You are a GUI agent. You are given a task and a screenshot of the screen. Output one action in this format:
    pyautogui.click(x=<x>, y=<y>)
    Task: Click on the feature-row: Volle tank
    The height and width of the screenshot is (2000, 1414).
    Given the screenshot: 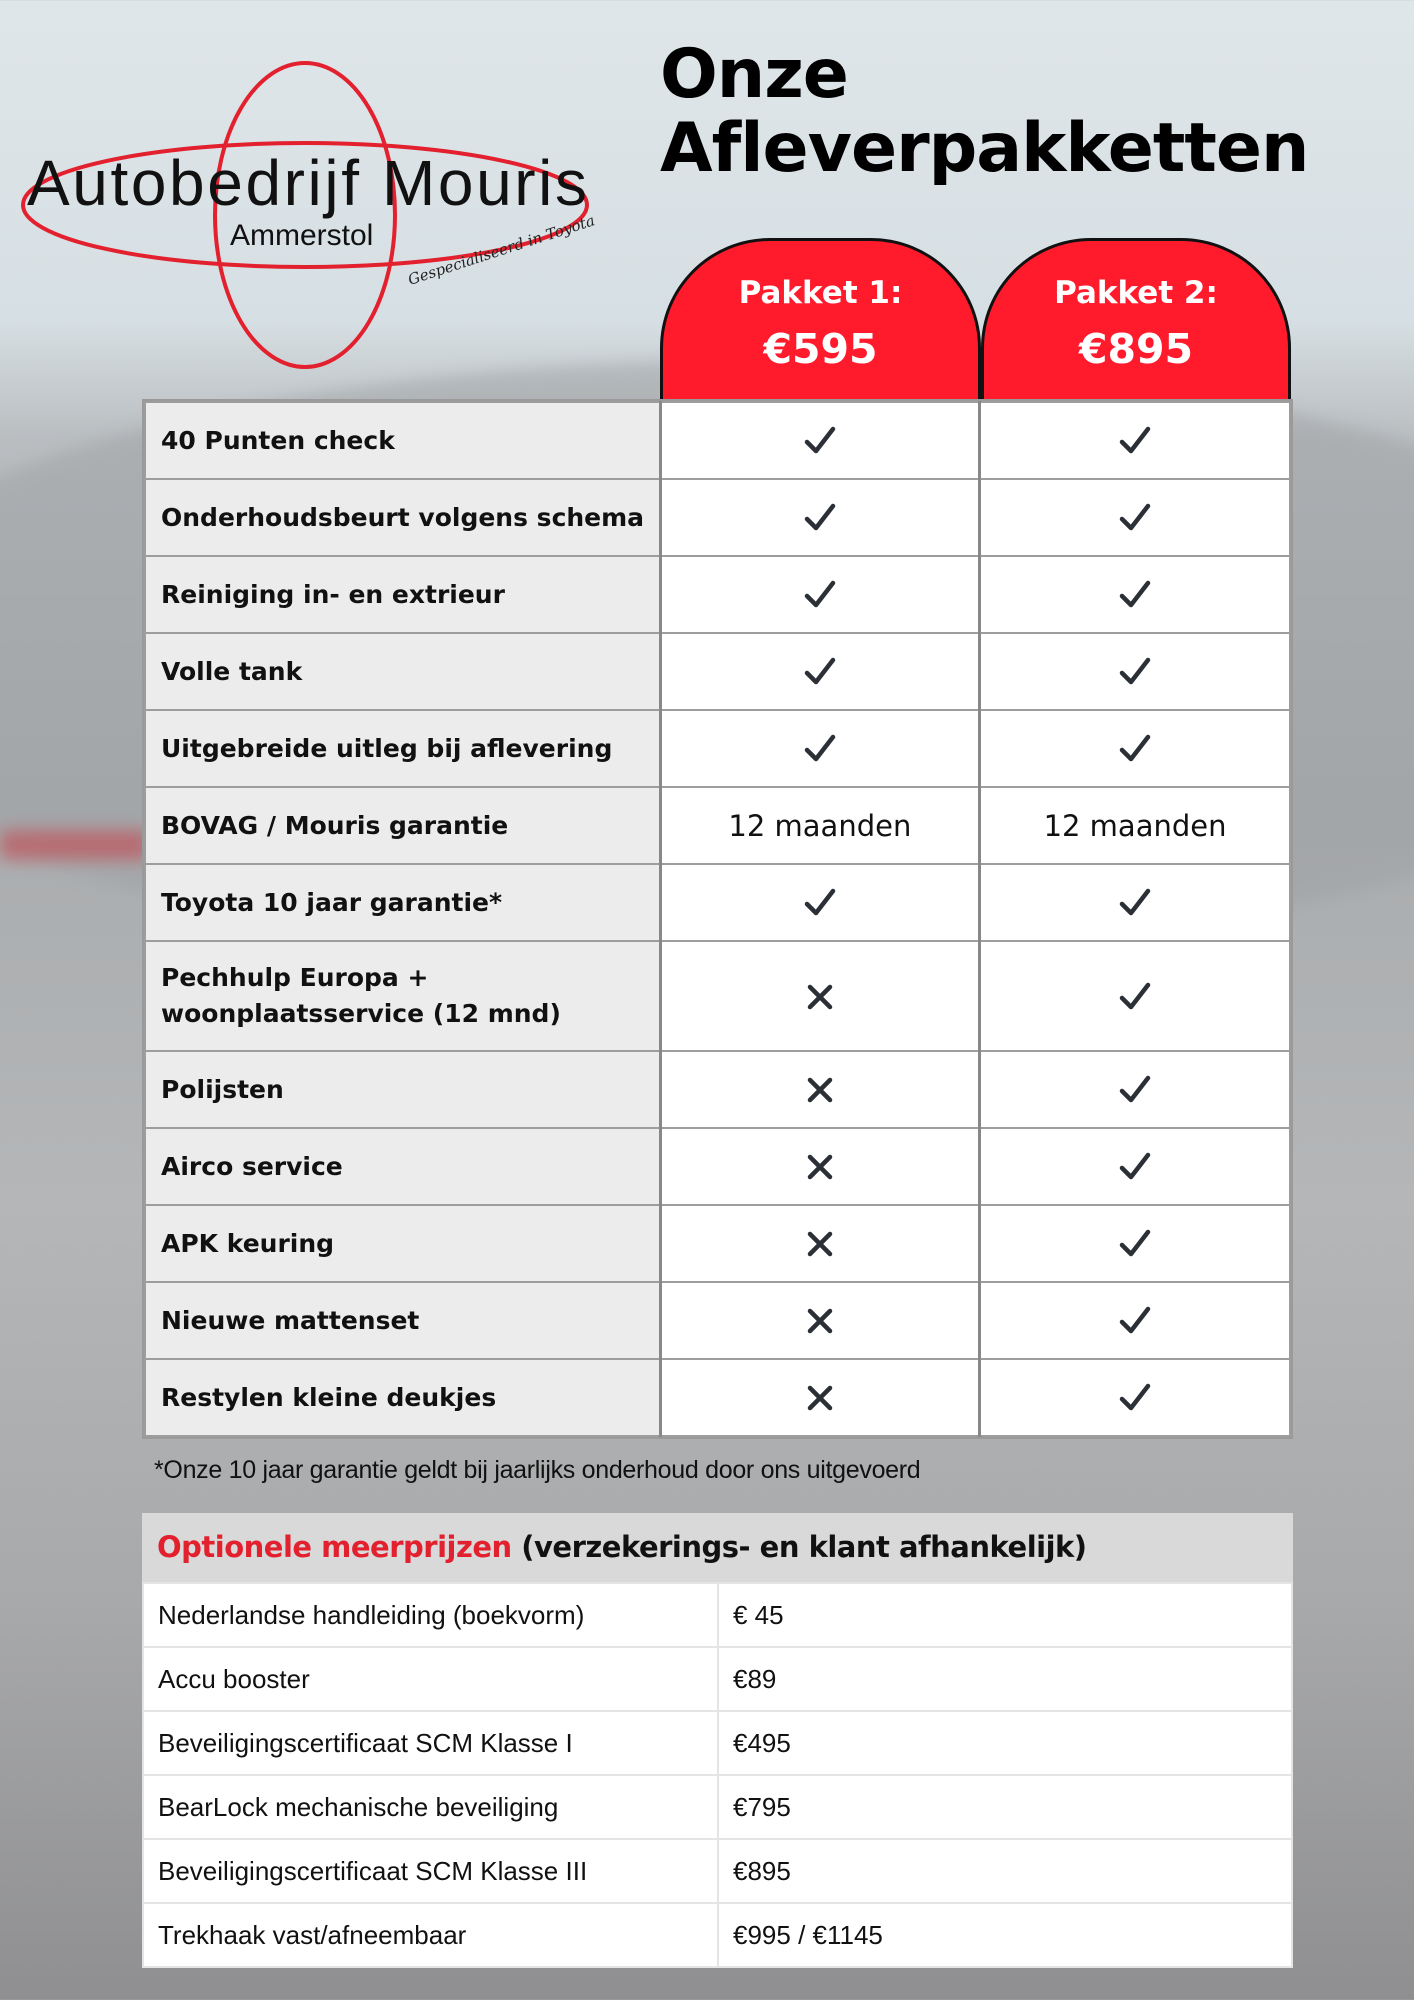 What is the action you would take?
    pyautogui.click(x=717, y=671)
    